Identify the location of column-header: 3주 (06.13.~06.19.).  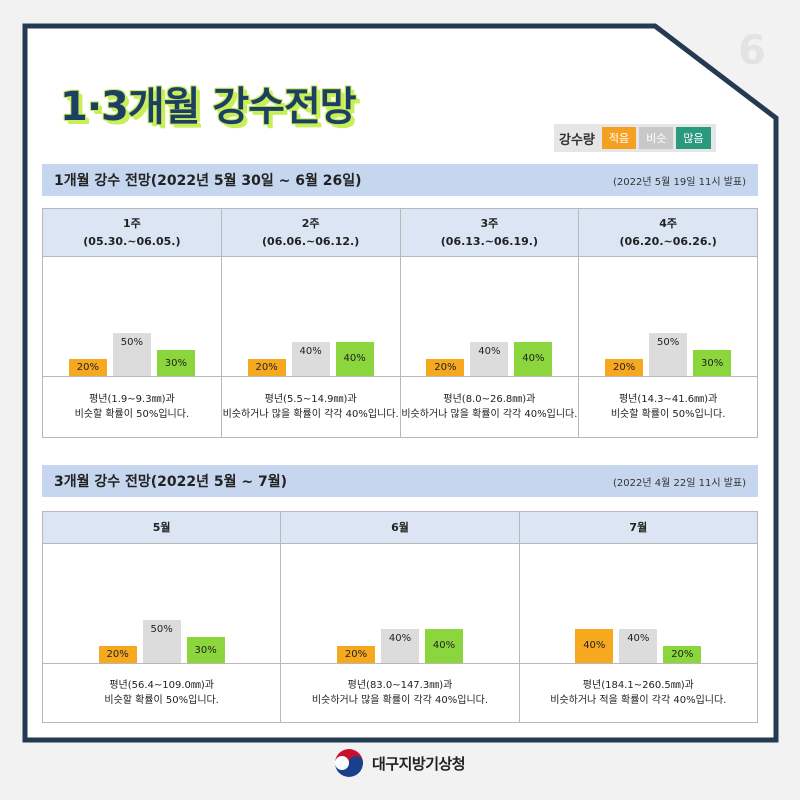
(489, 233).